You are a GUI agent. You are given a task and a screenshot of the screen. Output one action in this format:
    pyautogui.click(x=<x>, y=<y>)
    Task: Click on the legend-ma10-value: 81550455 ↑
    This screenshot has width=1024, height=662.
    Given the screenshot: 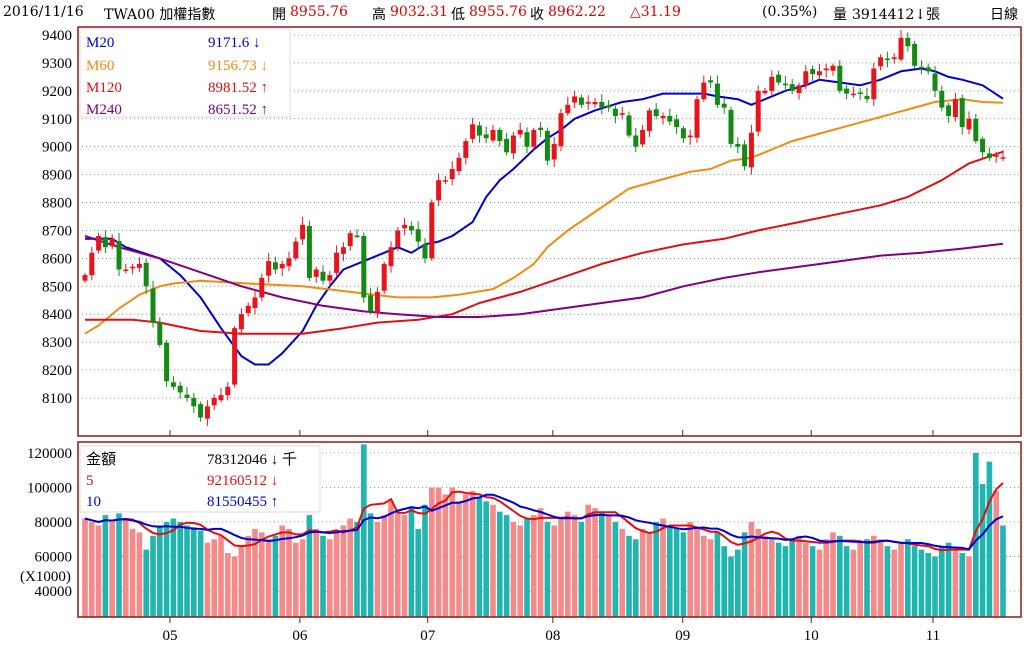 What is the action you would take?
    pyautogui.click(x=242, y=502)
    